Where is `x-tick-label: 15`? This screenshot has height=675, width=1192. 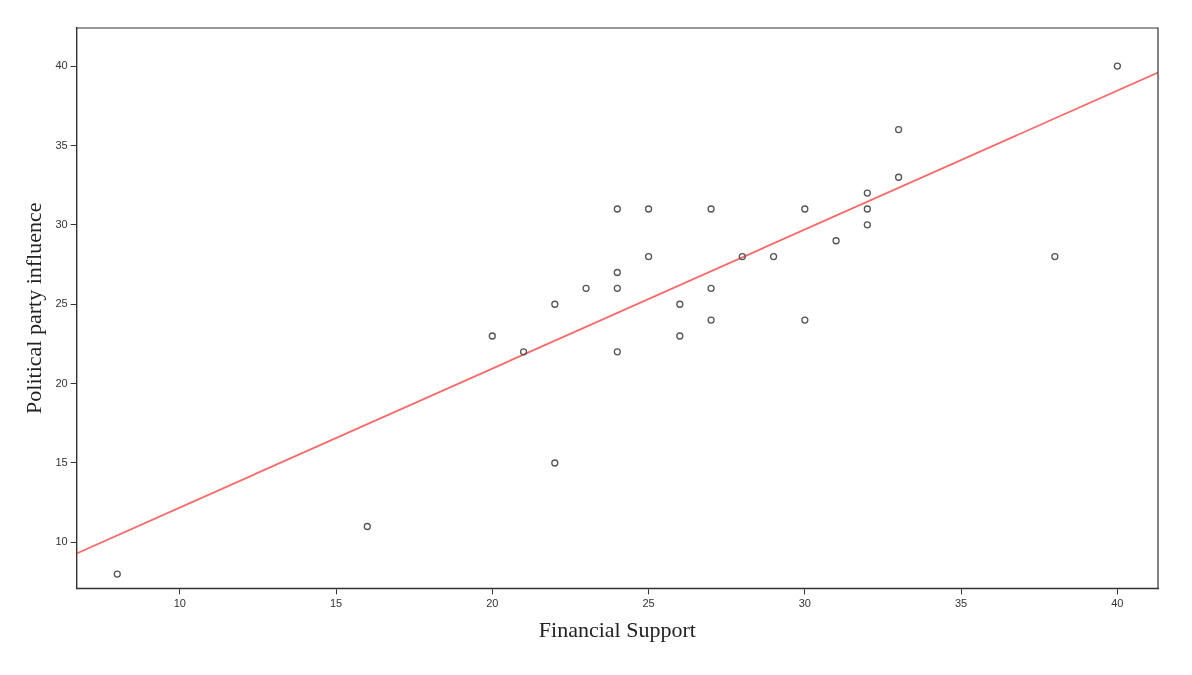 x-tick-label: 15 is located at coordinates (336, 603).